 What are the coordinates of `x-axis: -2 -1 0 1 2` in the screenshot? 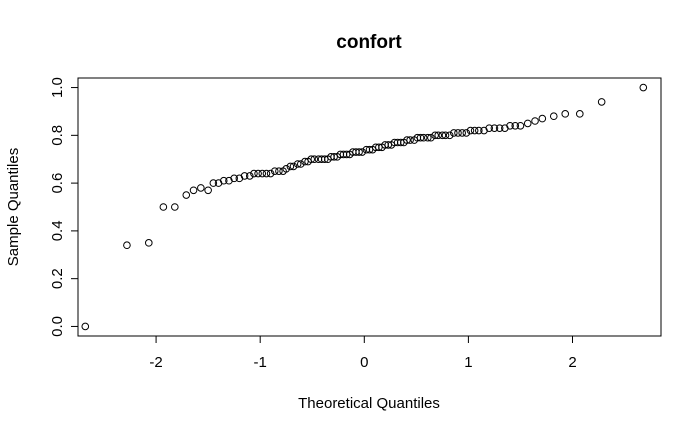 It's located at (363, 353).